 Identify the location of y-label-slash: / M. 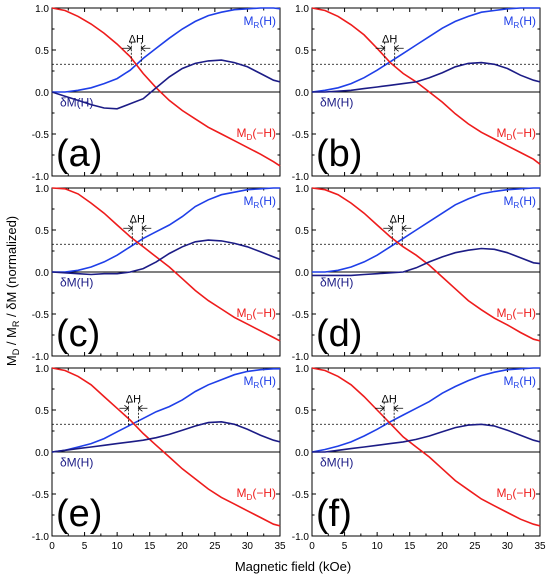
(11, 338).